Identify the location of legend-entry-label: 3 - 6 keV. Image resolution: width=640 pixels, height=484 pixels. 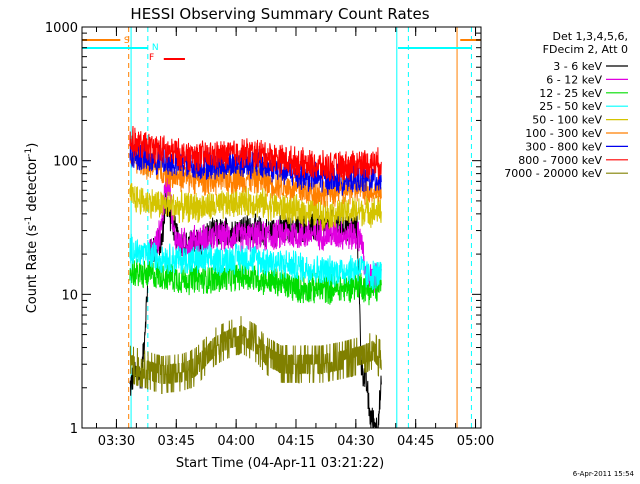
(577, 66).